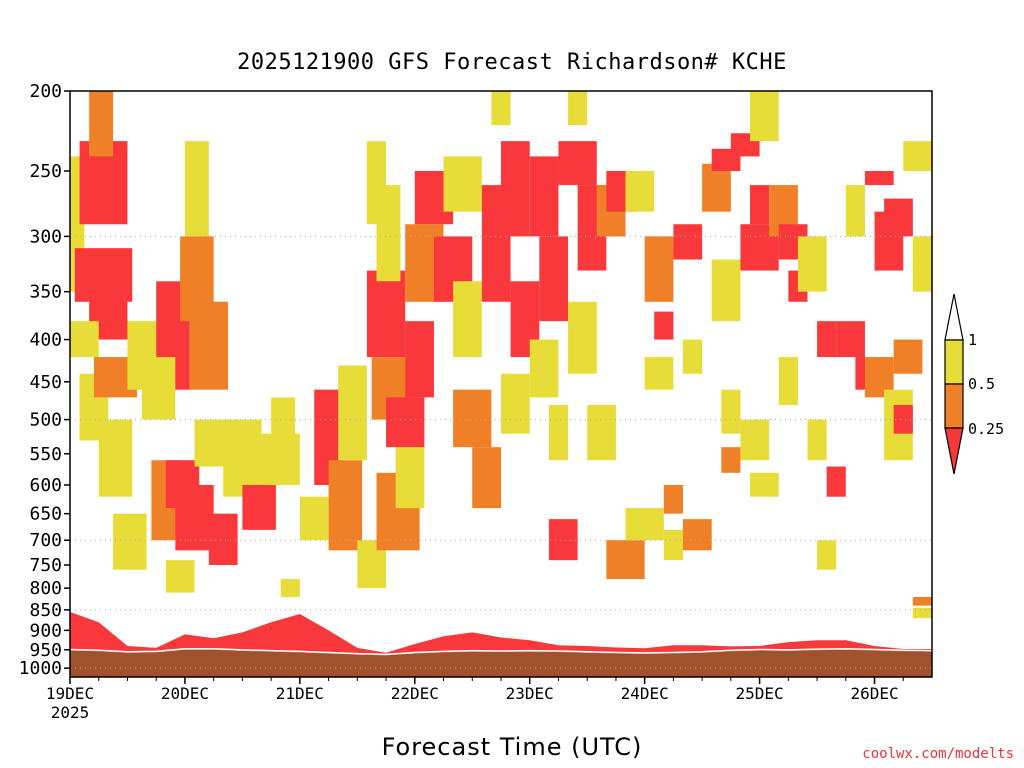 This screenshot has width=1024, height=768. Describe the element at coordinates (954, 406) in the screenshot. I see `legend-swatch-0.25-0.5` at that location.